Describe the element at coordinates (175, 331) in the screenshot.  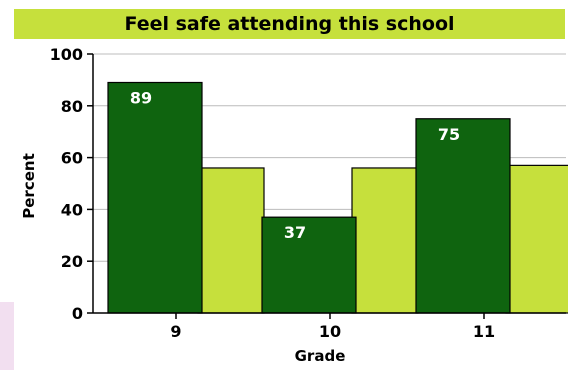
I see `x-tick-label: 9` at that location.